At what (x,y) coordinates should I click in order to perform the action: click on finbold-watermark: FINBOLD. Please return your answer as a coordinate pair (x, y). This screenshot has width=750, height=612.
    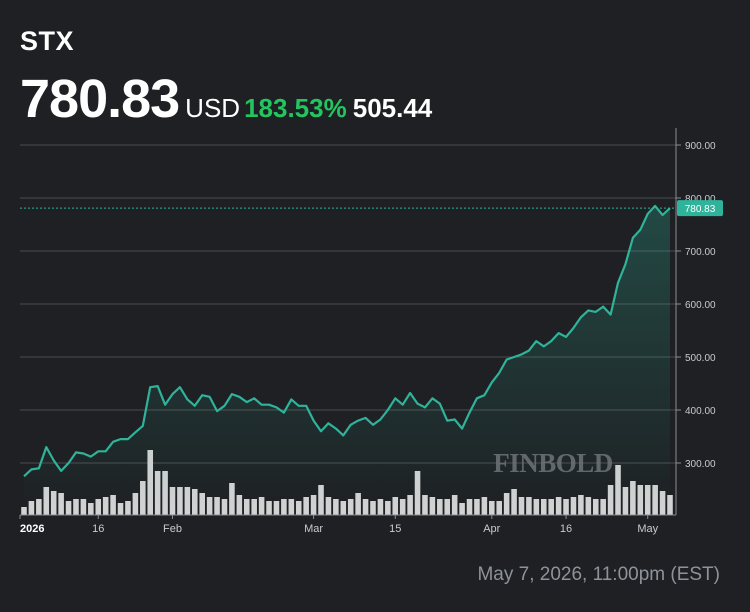
    Looking at the image, I should click on (553, 463).